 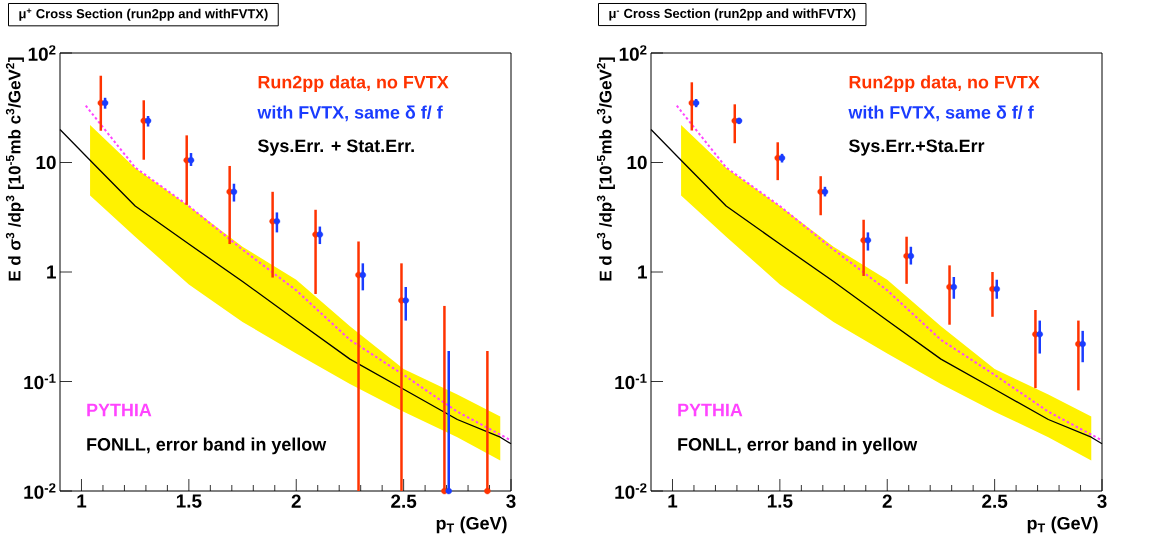 What do you see at coordinates (732, 14) in the screenshot?
I see `chart-title: μ$^{-}$ Cross Section (run2pp and withFVTX)` at bounding box center [732, 14].